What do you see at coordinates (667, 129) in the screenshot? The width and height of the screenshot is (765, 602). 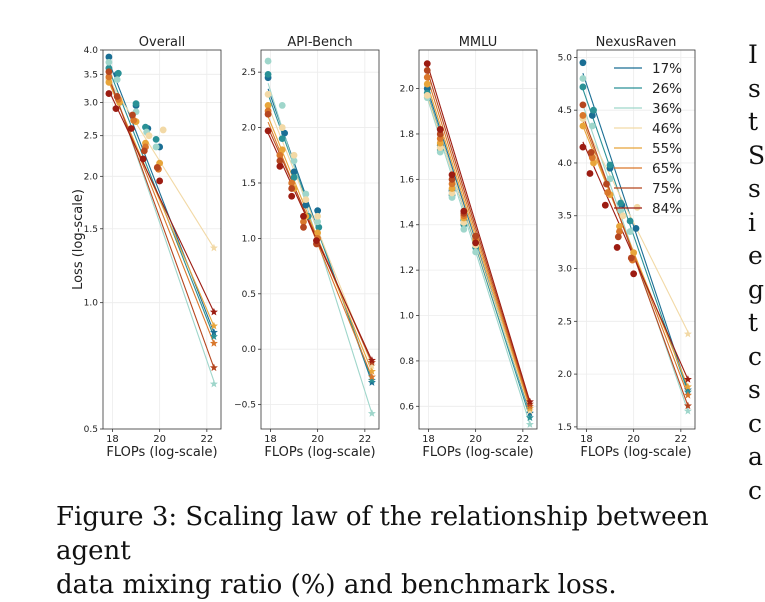 I see `legend-label: 46%` at bounding box center [667, 129].